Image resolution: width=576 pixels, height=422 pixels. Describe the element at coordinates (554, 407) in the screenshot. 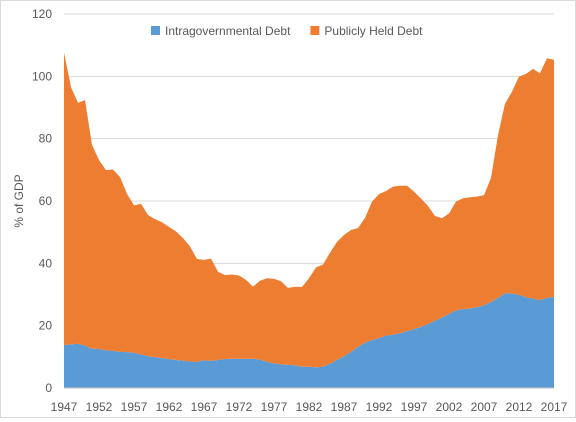

I see `x-tick-label: 2017` at that location.